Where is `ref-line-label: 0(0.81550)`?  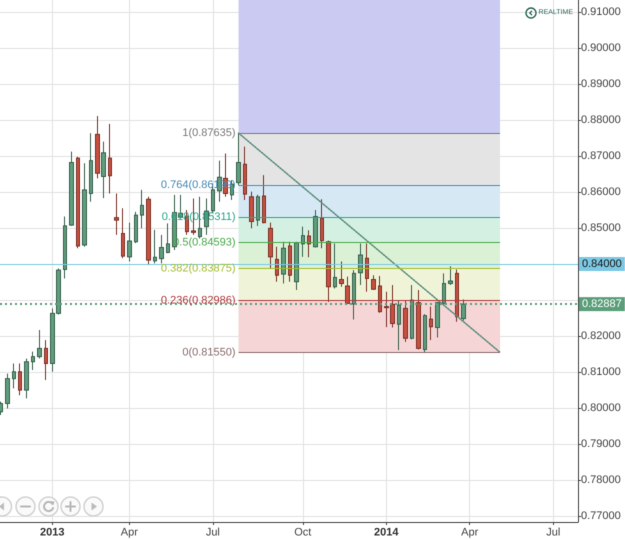 ref-line-label: 0(0.81550) is located at coordinates (209, 352).